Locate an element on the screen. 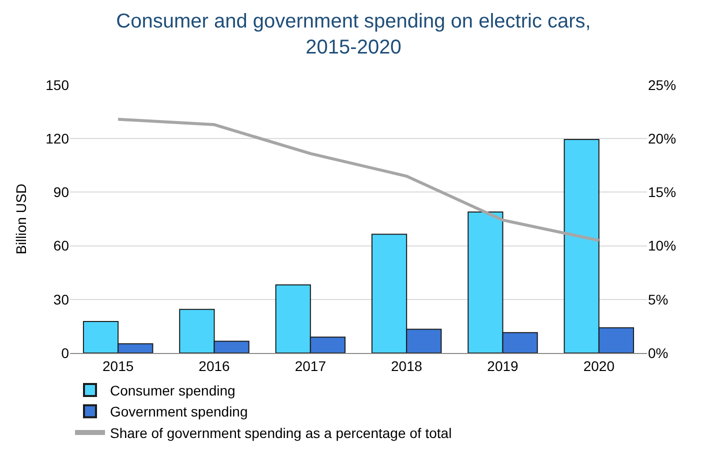  y-tick-label: 60 is located at coordinates (61, 246).